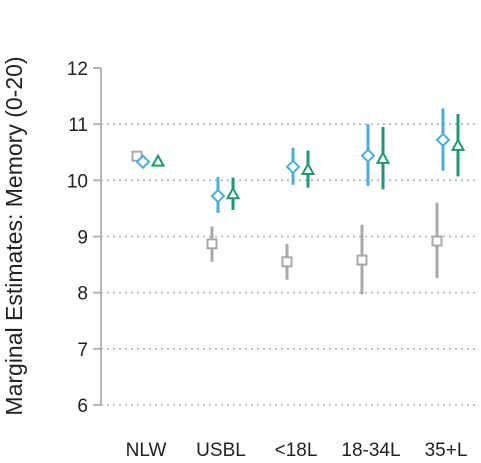  I want to click on y-tick-label: 8, so click(82, 294).